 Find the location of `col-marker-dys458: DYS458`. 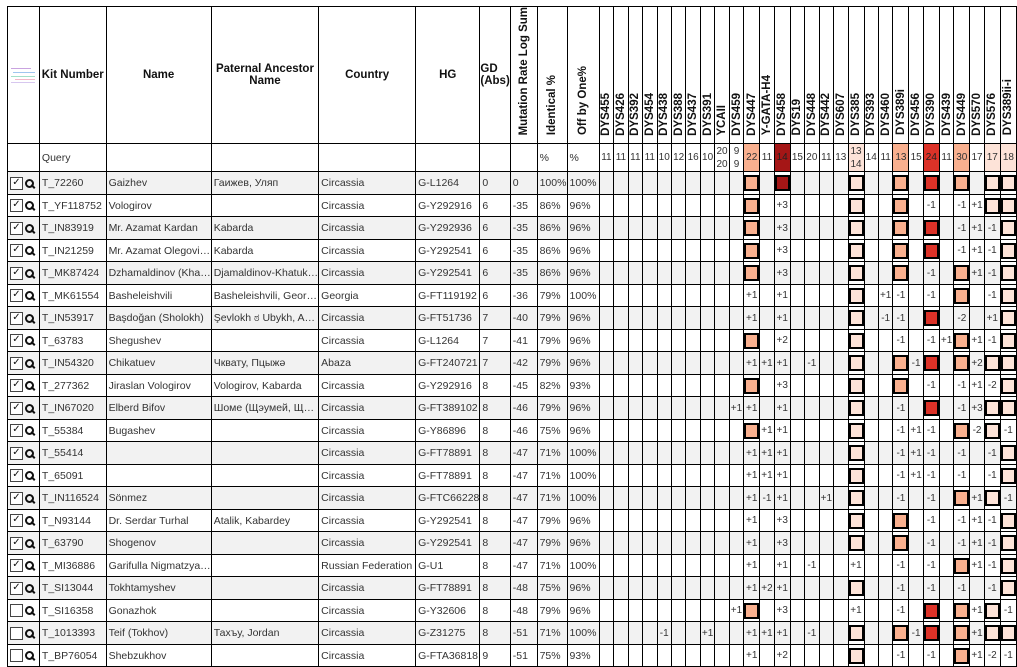

col-marker-dys458: DYS458 is located at coordinates (782, 75).